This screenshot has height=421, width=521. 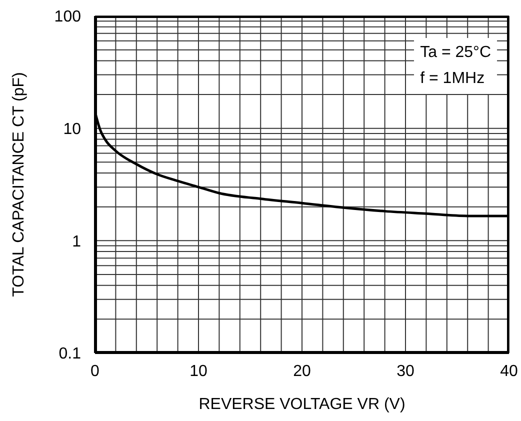 What do you see at coordinates (302, 372) in the screenshot?
I see `x-tick-label: 20` at bounding box center [302, 372].